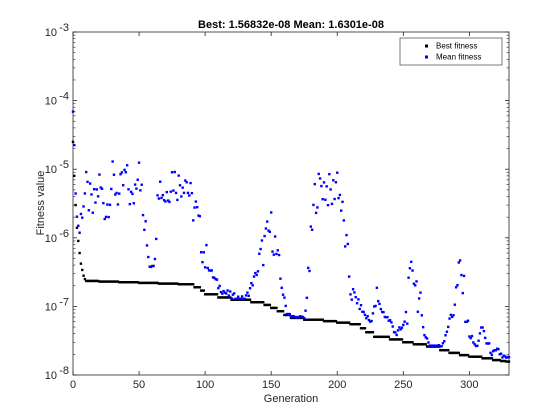  Describe the element at coordinates (426, 46) in the screenshot. I see `legend-marker-best` at that location.